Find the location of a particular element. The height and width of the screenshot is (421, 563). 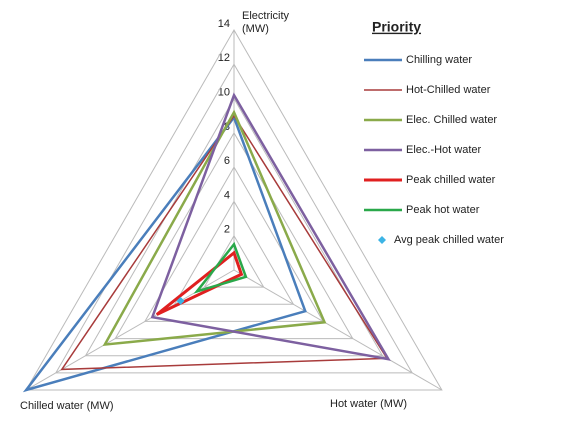

legend-label: Peak hot water is located at coordinates (443, 210).